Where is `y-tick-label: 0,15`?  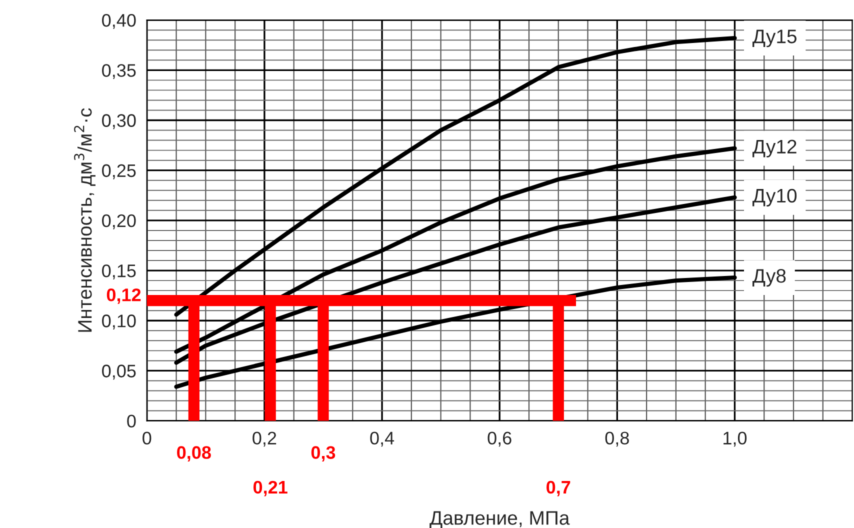 y-tick-label: 0,15 is located at coordinates (119, 272).